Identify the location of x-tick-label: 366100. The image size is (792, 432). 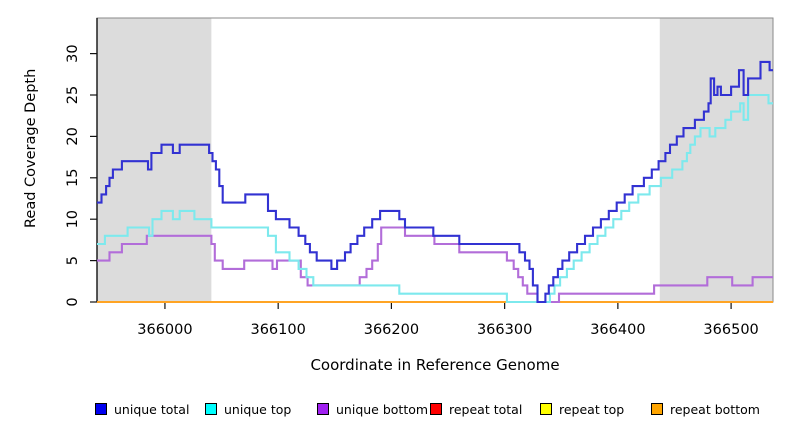
(277, 330).